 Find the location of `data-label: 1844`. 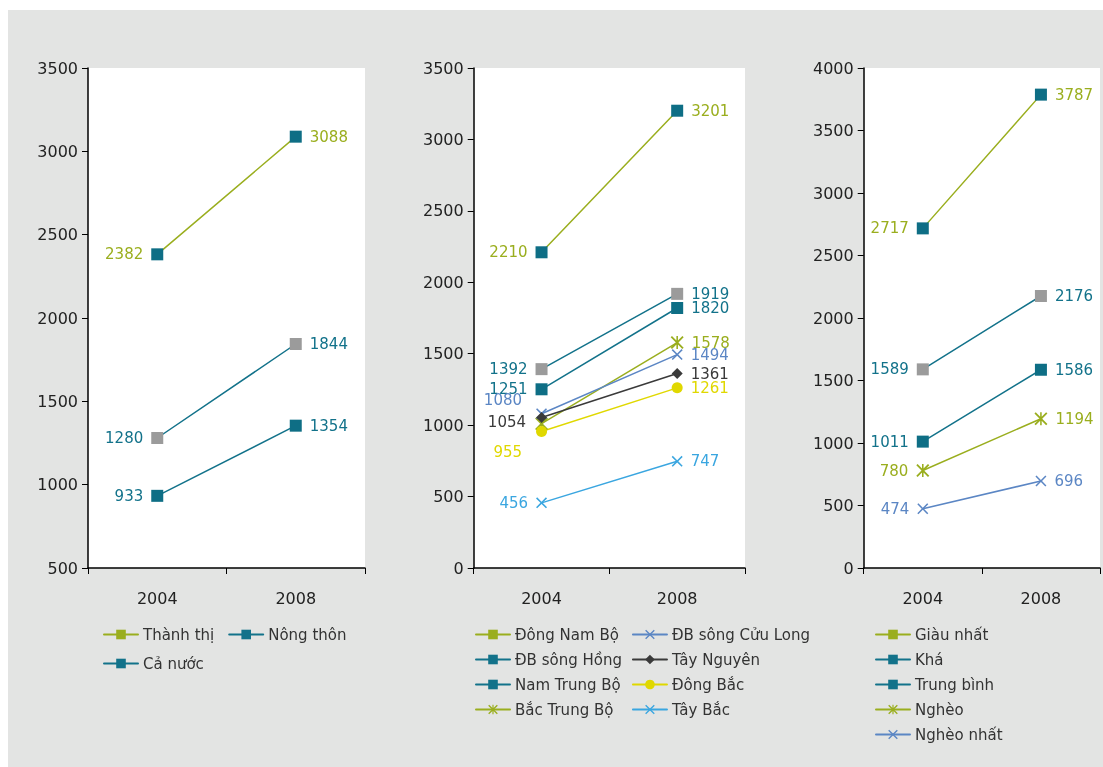

data-label: 1844 is located at coordinates (328, 344).